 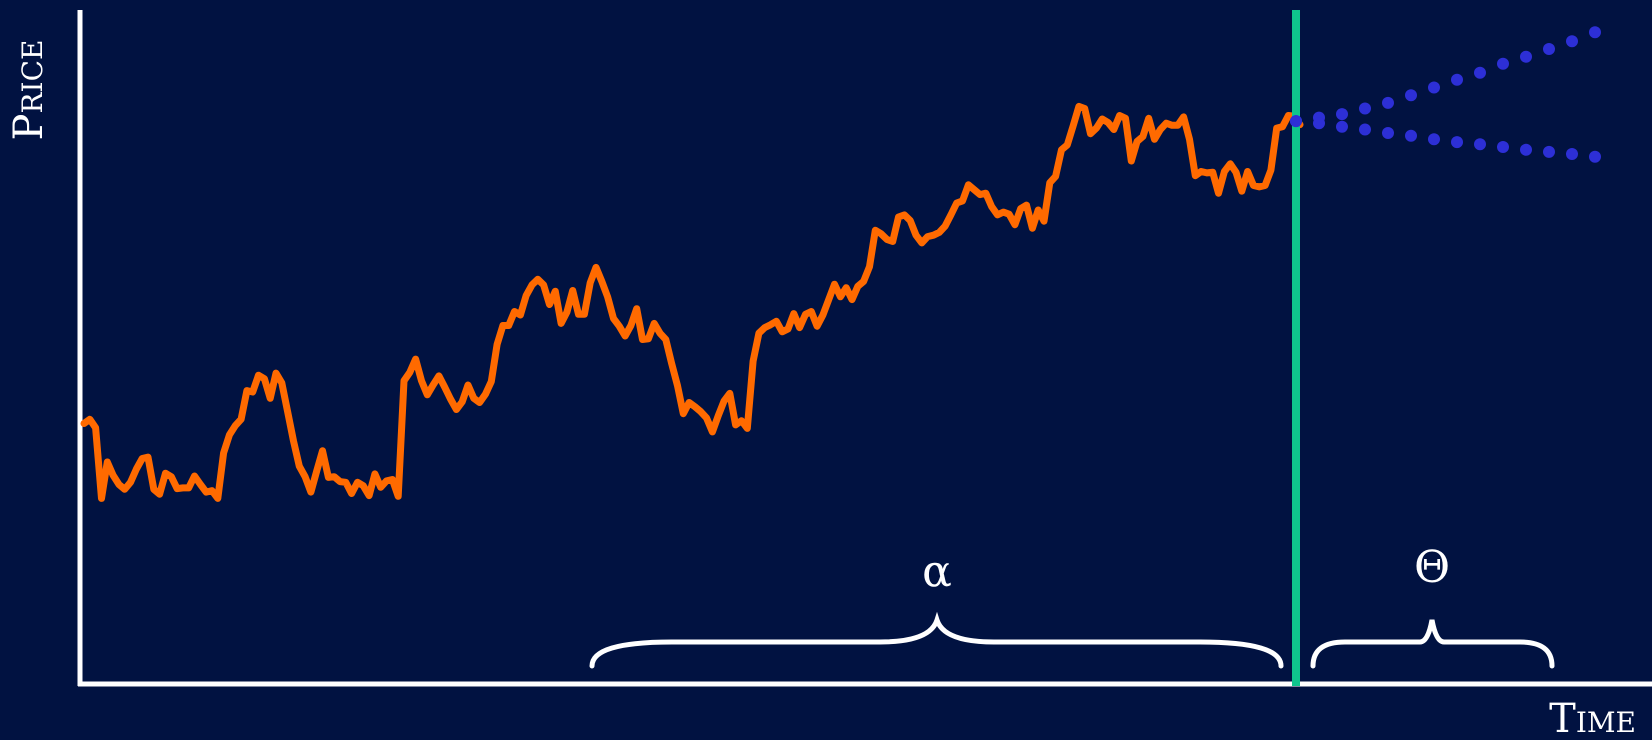 I want to click on y-axis-label: Price, so click(x=29, y=90).